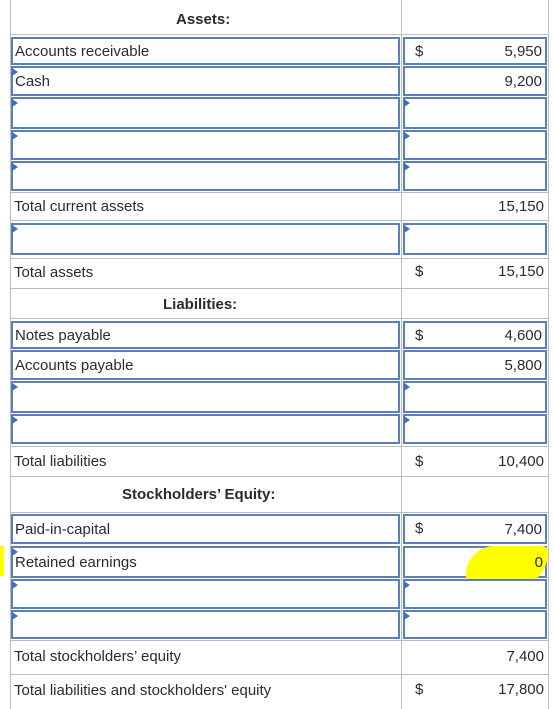 This screenshot has height=709, width=554. What do you see at coordinates (521, 461) in the screenshot?
I see `total-liabilities-value: 10,400` at bounding box center [521, 461].